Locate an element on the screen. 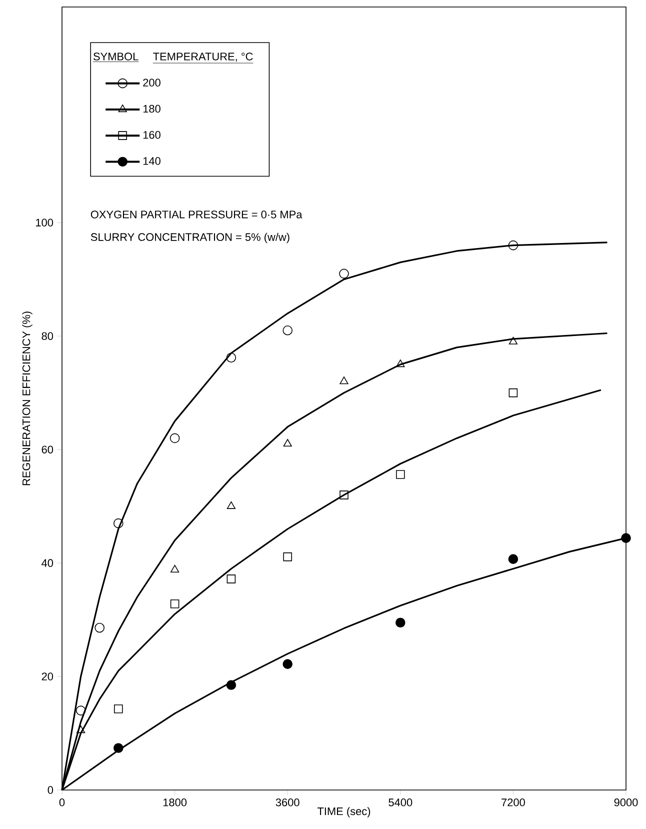  legend-title: TEMPERATURE, °C is located at coordinates (203, 57).